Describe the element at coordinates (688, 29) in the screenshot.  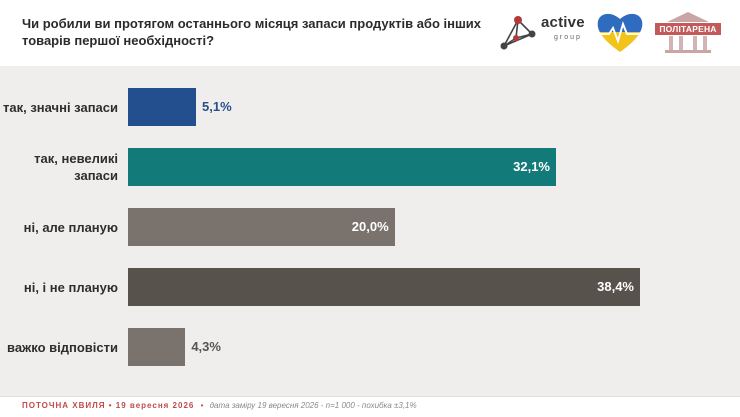
I see `politarena-logo-text: ПОЛІТАРЕНА` at that location.